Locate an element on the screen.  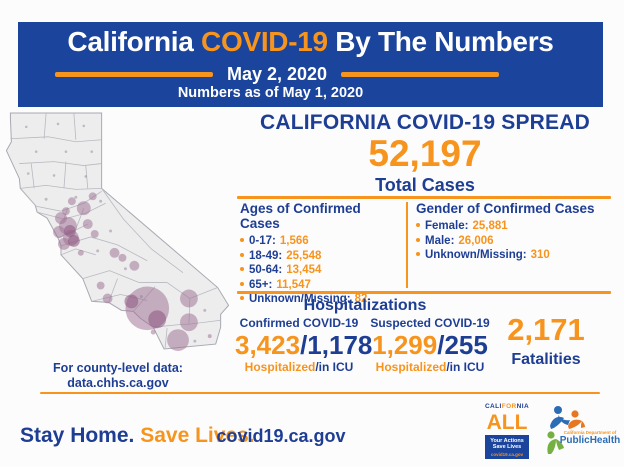
case-bubbles-dense is located at coordinates (115, 277).